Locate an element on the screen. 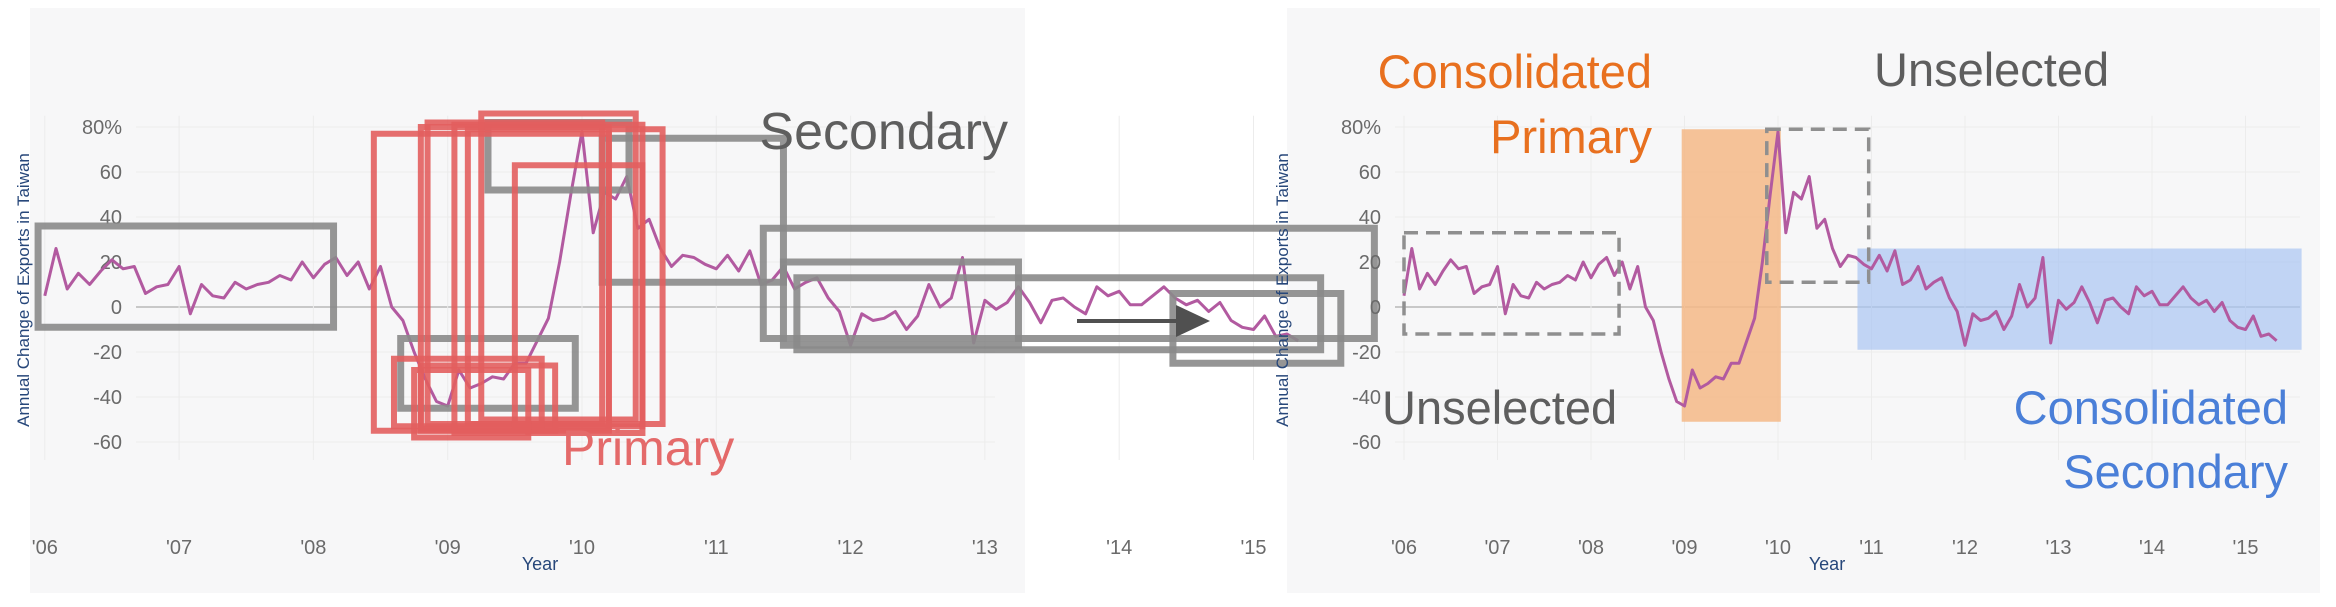  right-y-axis-label: Annual Change of Exports in Taiwan is located at coordinates (1282, 290).